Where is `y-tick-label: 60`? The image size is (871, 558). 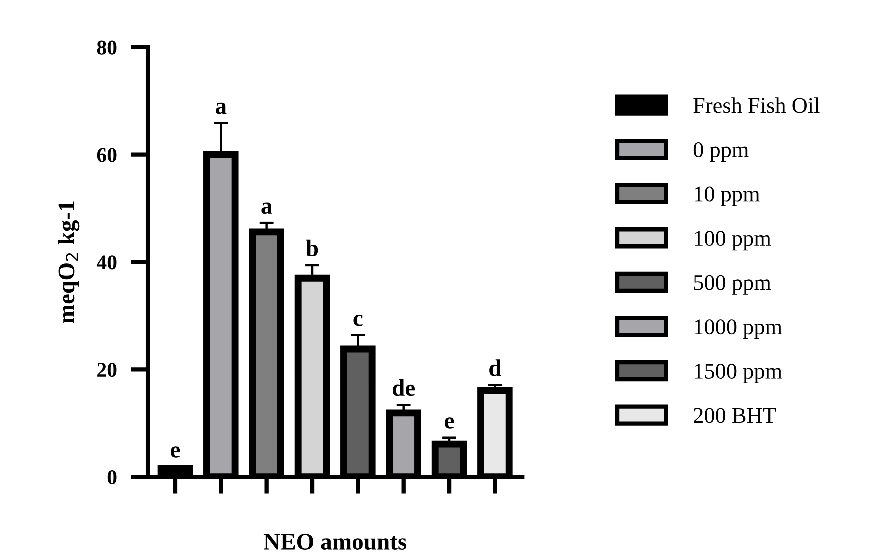 y-tick-label: 60 is located at coordinates (107, 155).